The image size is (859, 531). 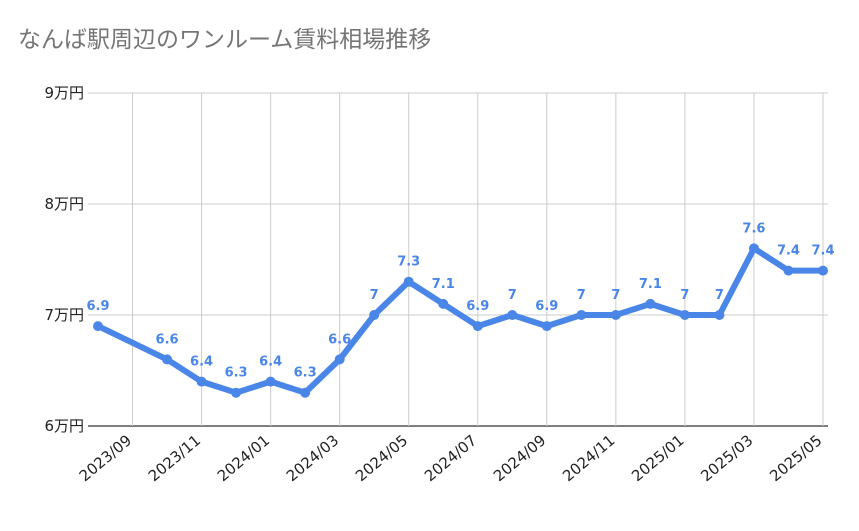 I want to click on x-tick-label: 2025/03, so click(x=726, y=458).